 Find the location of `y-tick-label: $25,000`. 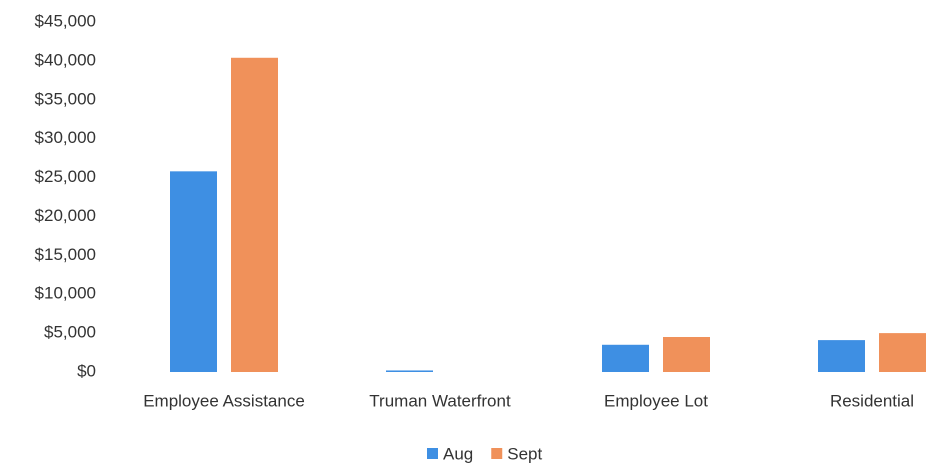

y-tick-label: $25,000 is located at coordinates (65, 176).